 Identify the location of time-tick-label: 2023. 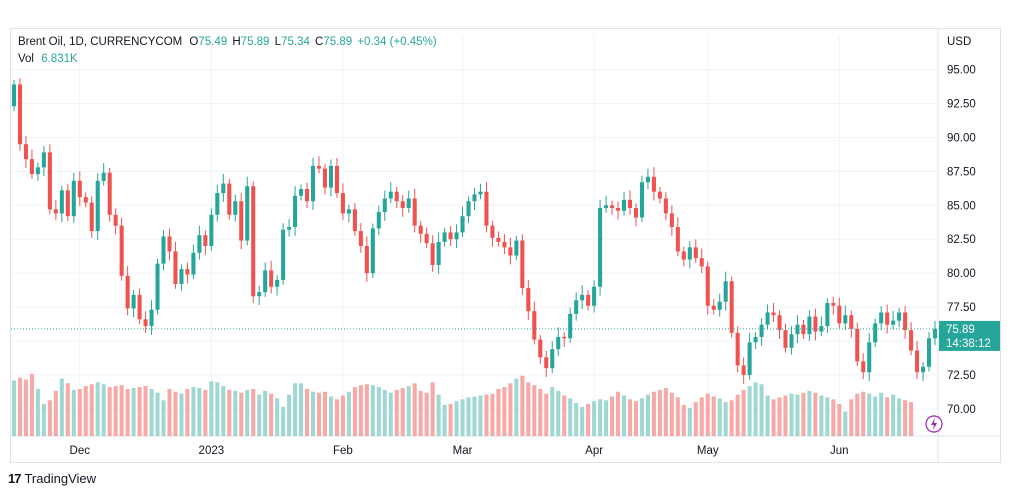
(212, 451).